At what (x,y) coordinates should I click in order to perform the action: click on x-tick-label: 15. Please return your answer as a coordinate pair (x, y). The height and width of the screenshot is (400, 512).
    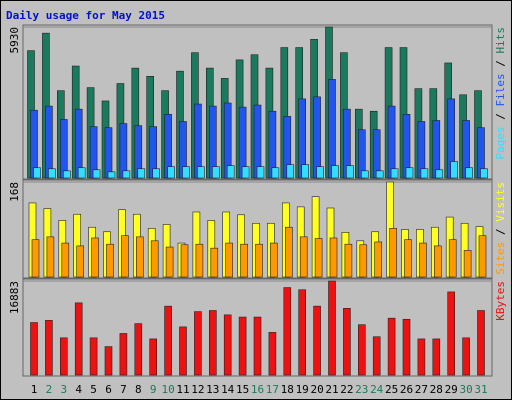
    Looking at the image, I should click on (242, 389).